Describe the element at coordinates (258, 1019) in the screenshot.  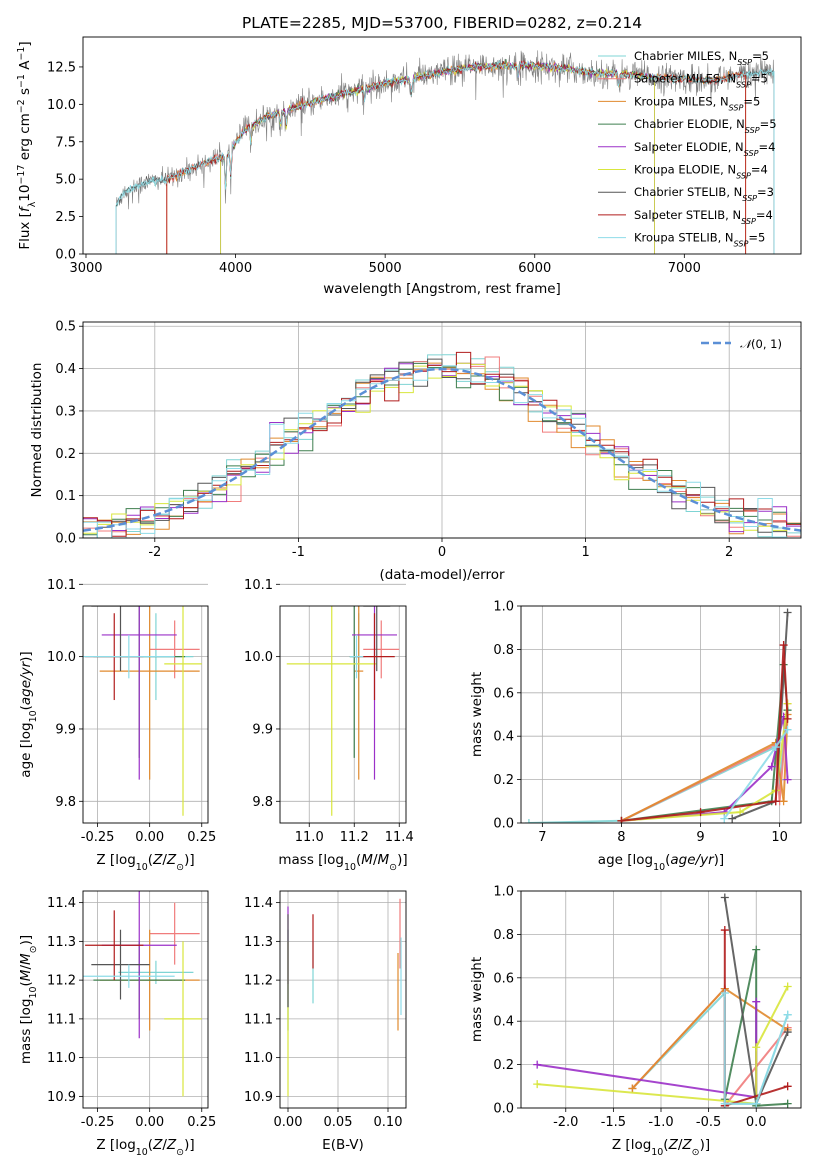
I see `y-tick-label: 11.1` at that location.